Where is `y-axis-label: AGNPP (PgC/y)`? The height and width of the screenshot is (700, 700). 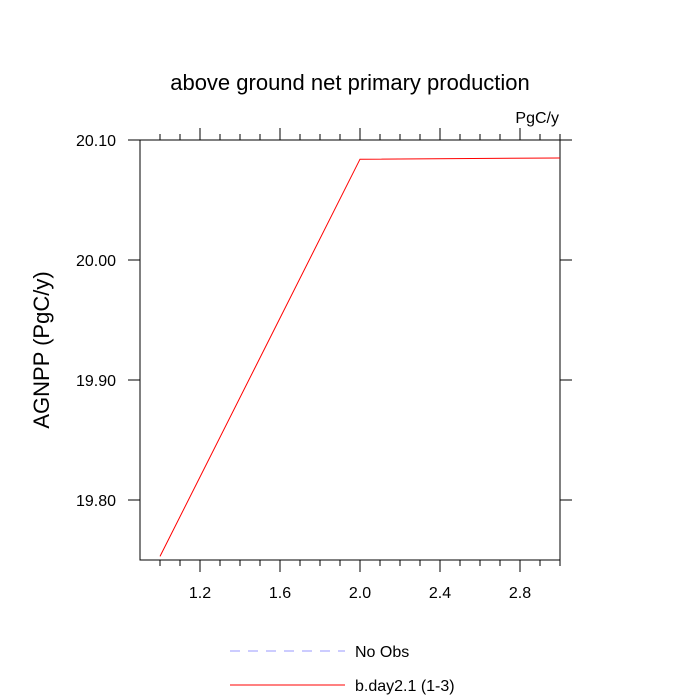 y-axis-label: AGNPP (PgC/y) is located at coordinates (41, 349).